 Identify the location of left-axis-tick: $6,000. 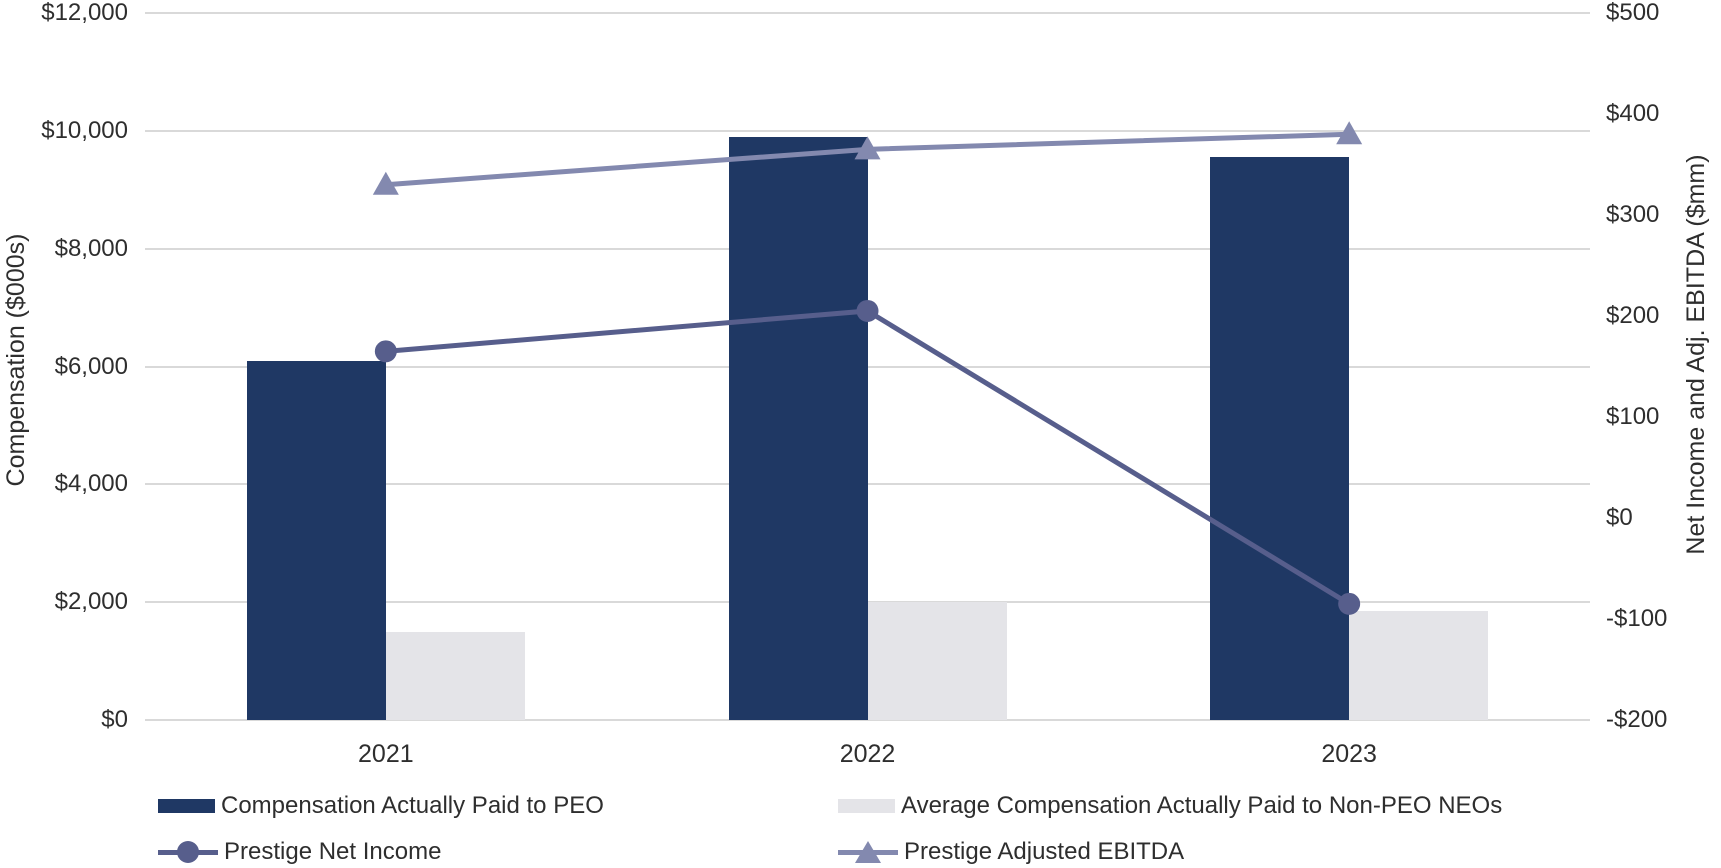
(91, 366).